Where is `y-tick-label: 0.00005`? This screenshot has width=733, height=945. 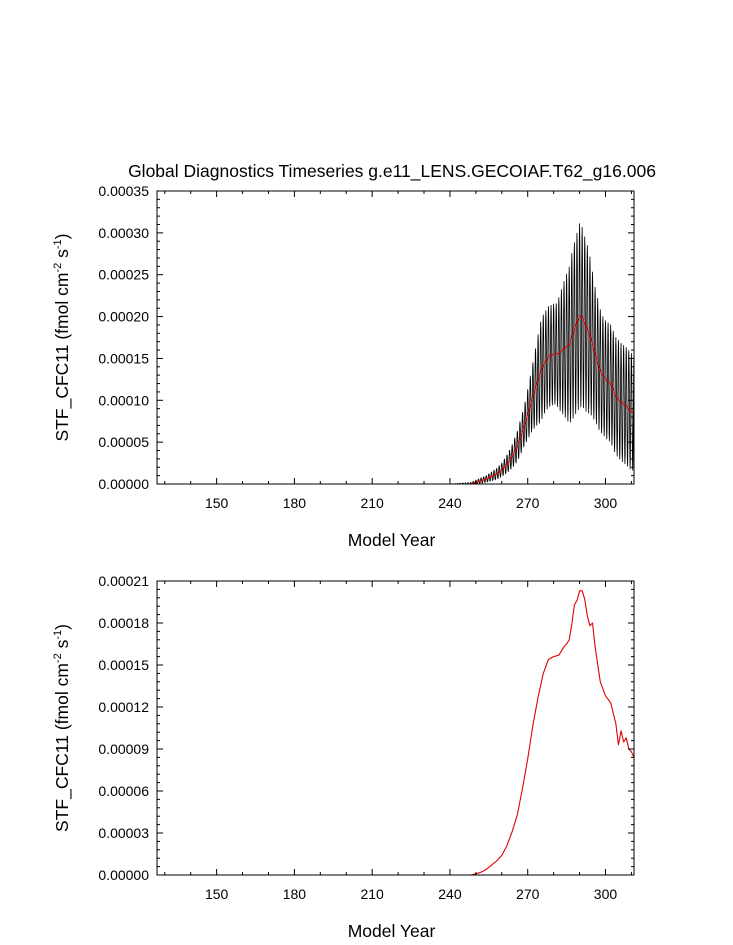 y-tick-label: 0.00005 is located at coordinates (123, 442).